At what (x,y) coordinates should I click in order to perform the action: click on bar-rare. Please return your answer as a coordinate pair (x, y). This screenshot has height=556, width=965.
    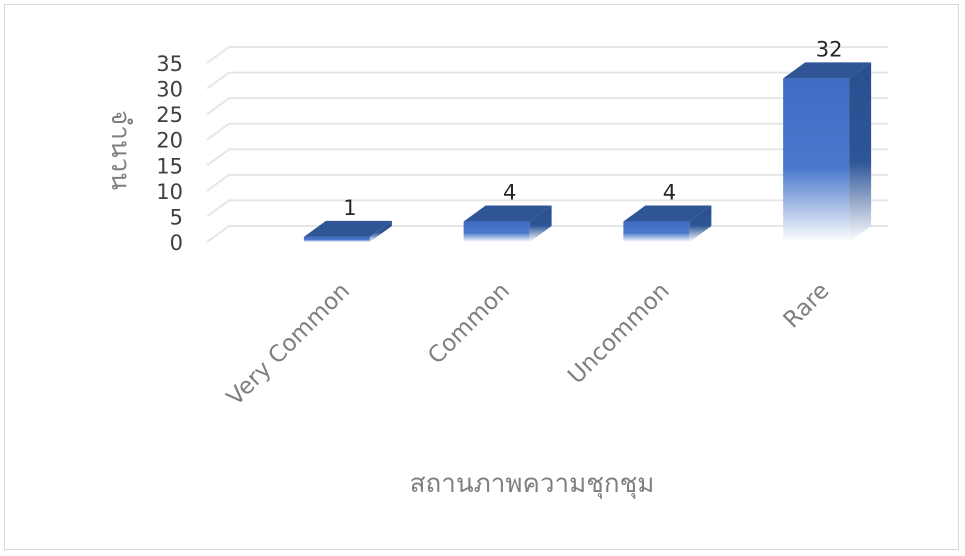
    Looking at the image, I should click on (827, 152).